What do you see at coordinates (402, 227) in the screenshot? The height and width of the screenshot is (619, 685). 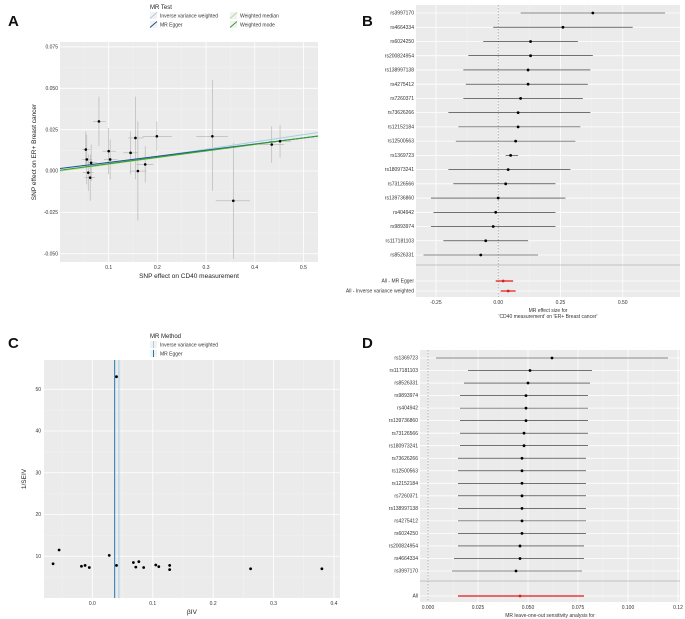 I see `snp-row-label: rs9893974` at bounding box center [402, 227].